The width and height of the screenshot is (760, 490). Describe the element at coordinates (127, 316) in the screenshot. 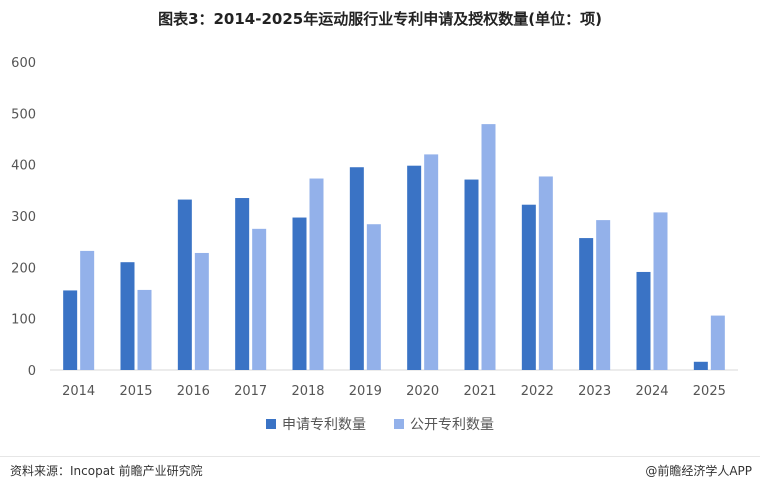

I see `bar-applications-2015` at that location.